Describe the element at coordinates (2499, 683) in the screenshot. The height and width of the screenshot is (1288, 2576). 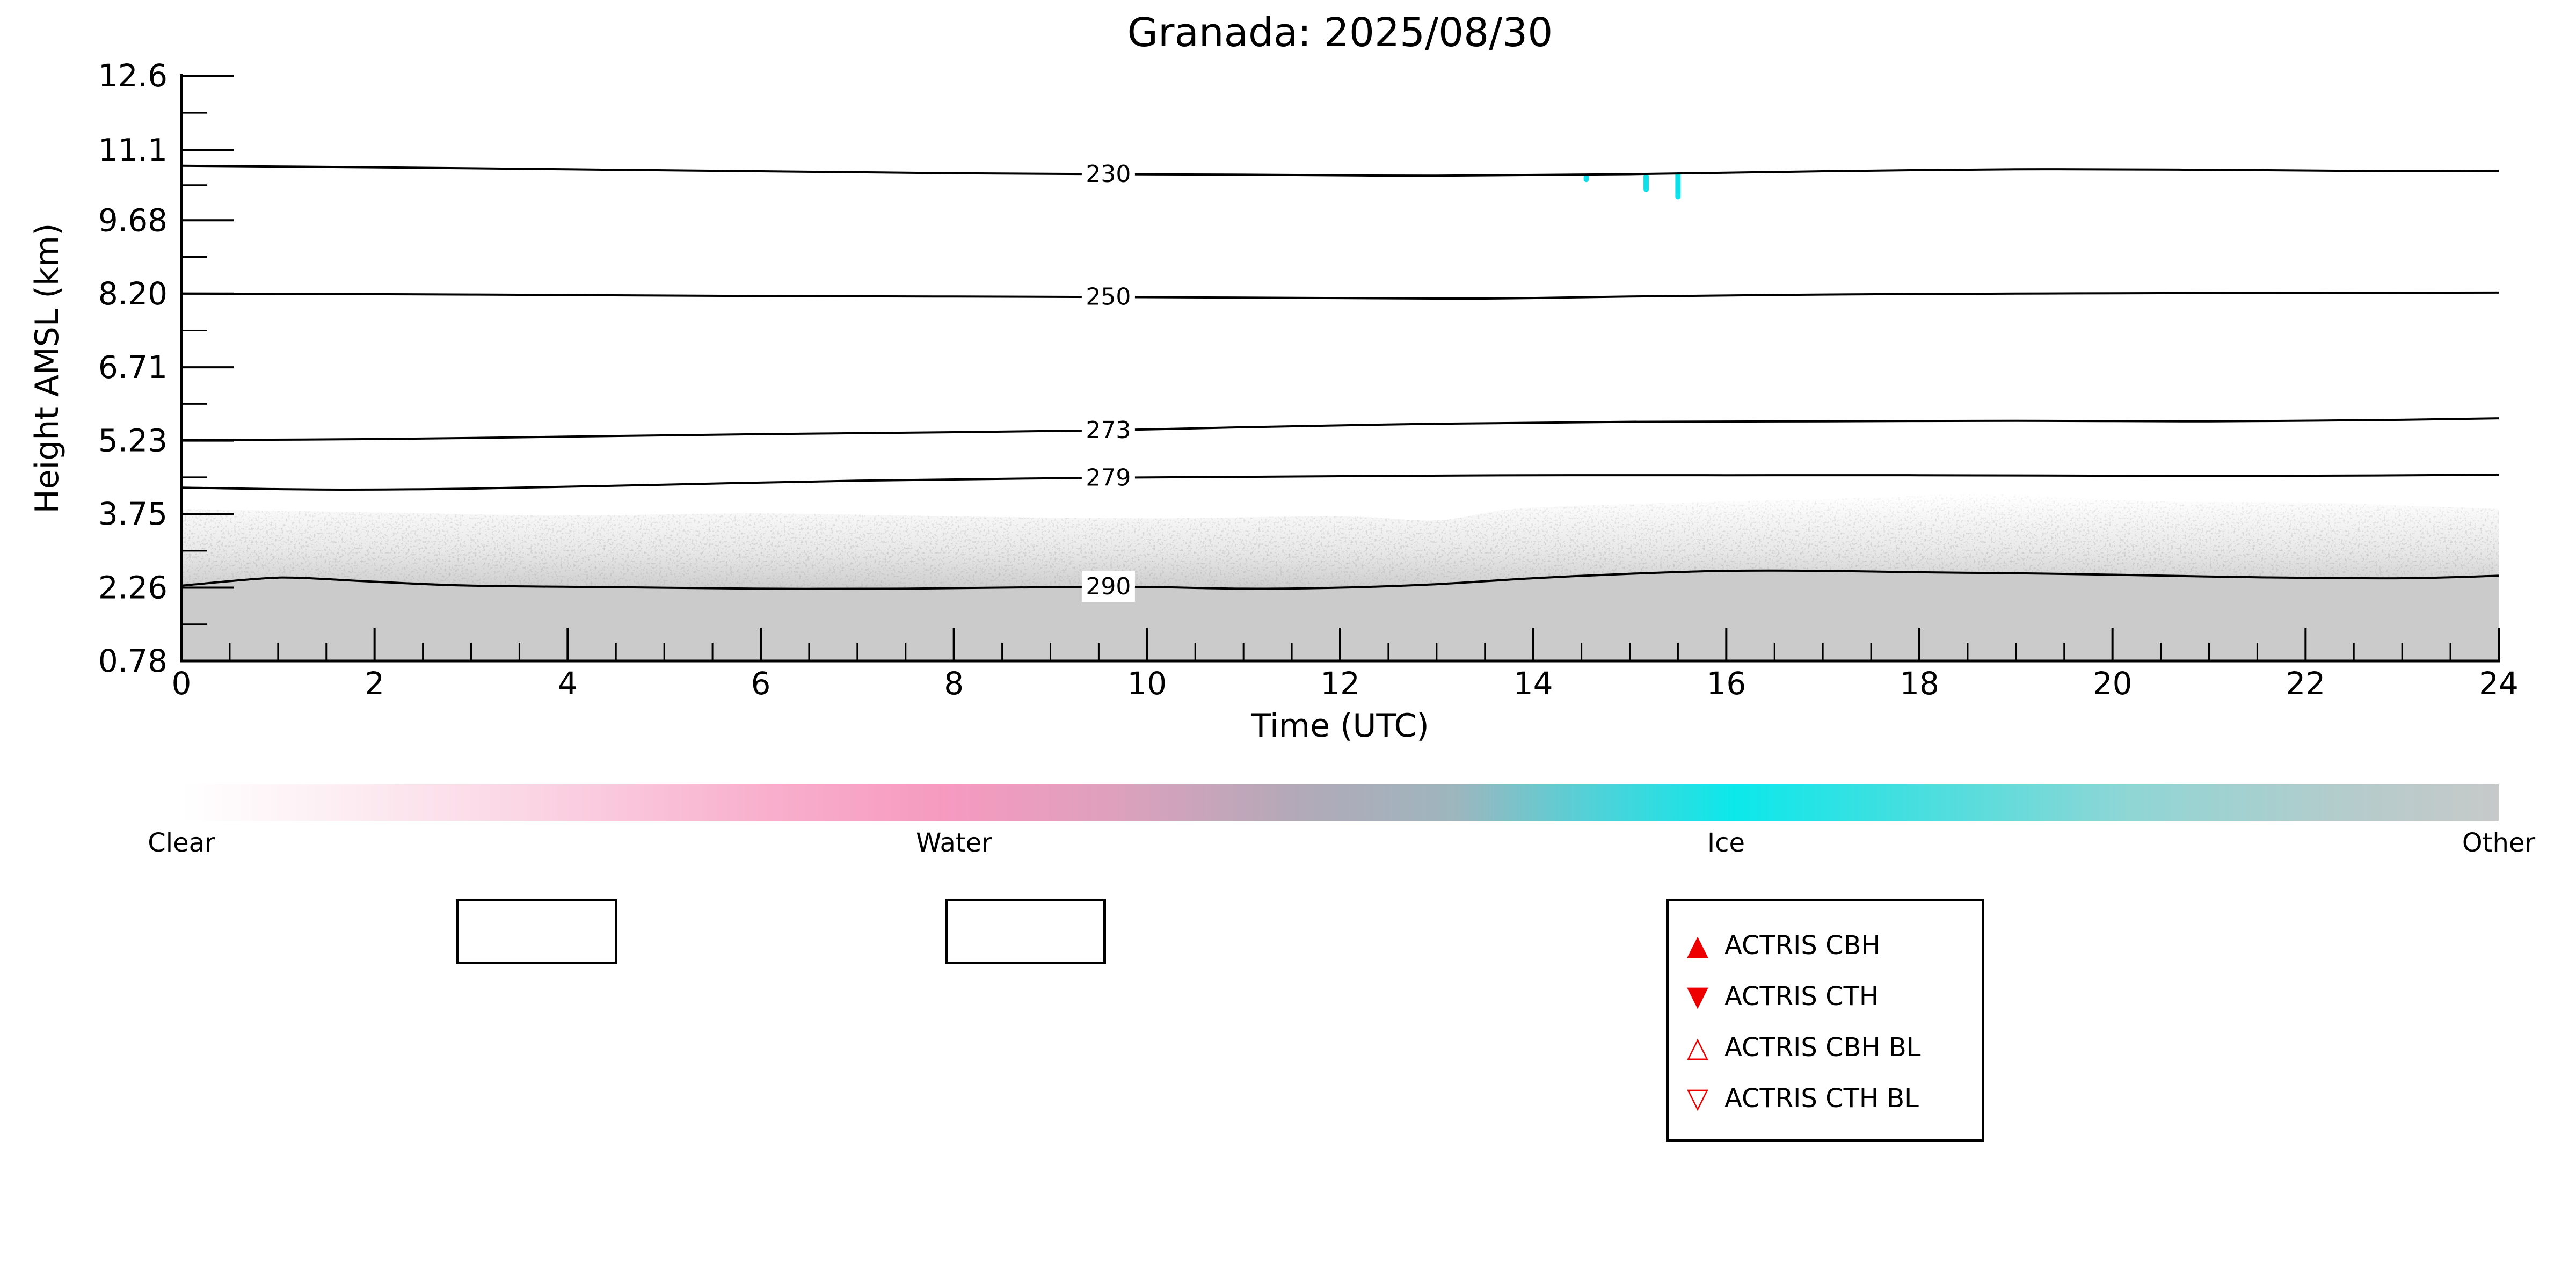
I see `x-tick-label: 24` at that location.